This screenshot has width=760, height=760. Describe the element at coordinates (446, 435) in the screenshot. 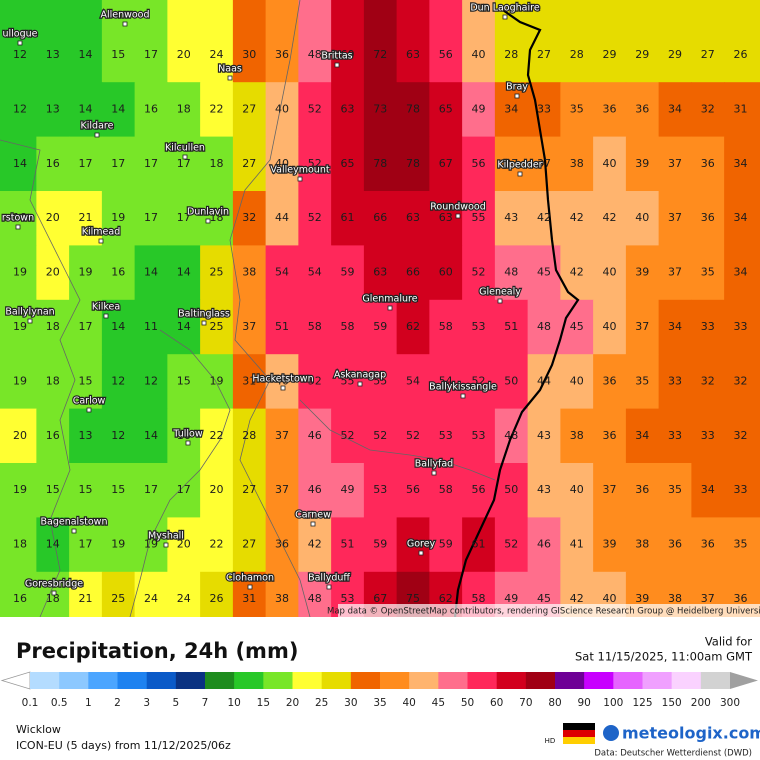

I see `grid-value: 53` at that location.